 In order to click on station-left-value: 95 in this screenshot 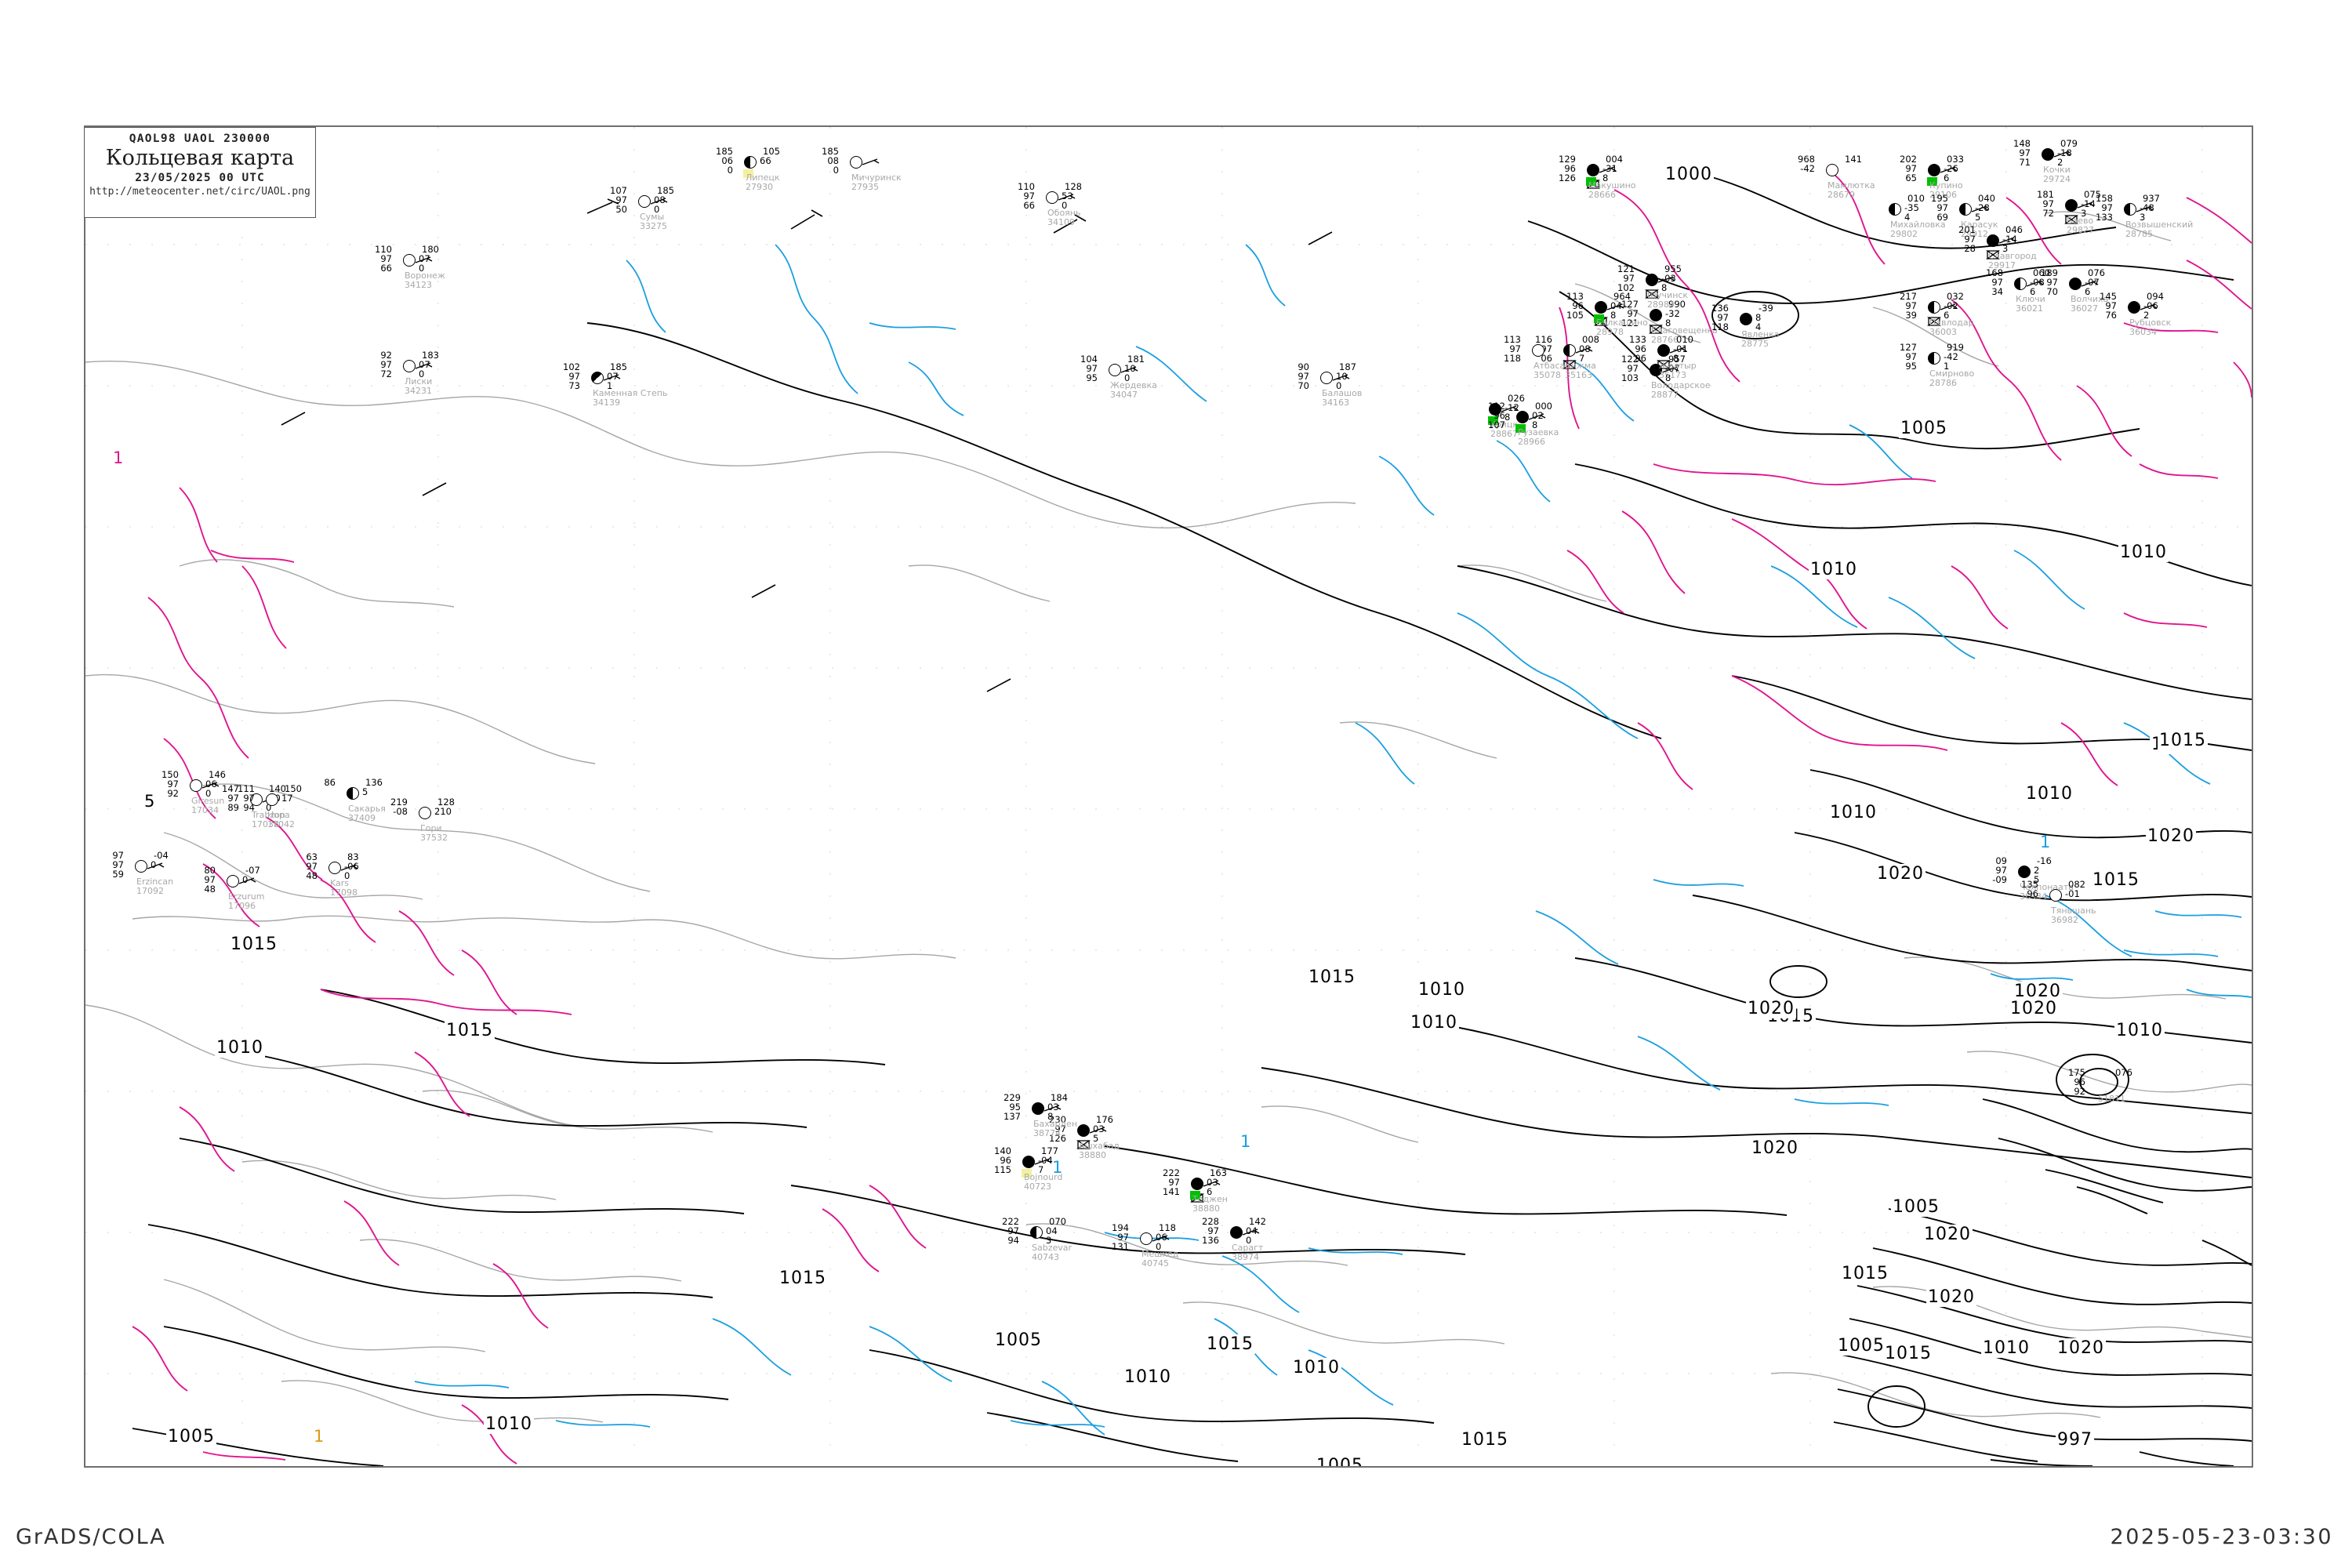, I will do `click(1015, 1107)`.